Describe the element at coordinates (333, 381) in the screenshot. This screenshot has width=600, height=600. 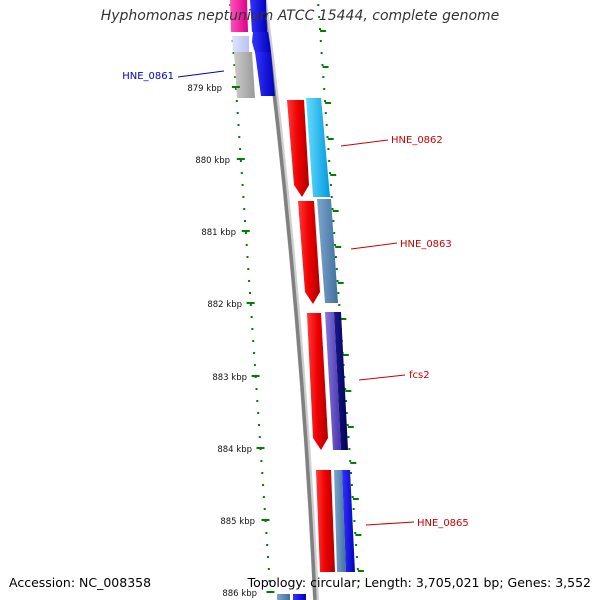
I see `gene-violet-fcs2` at that location.